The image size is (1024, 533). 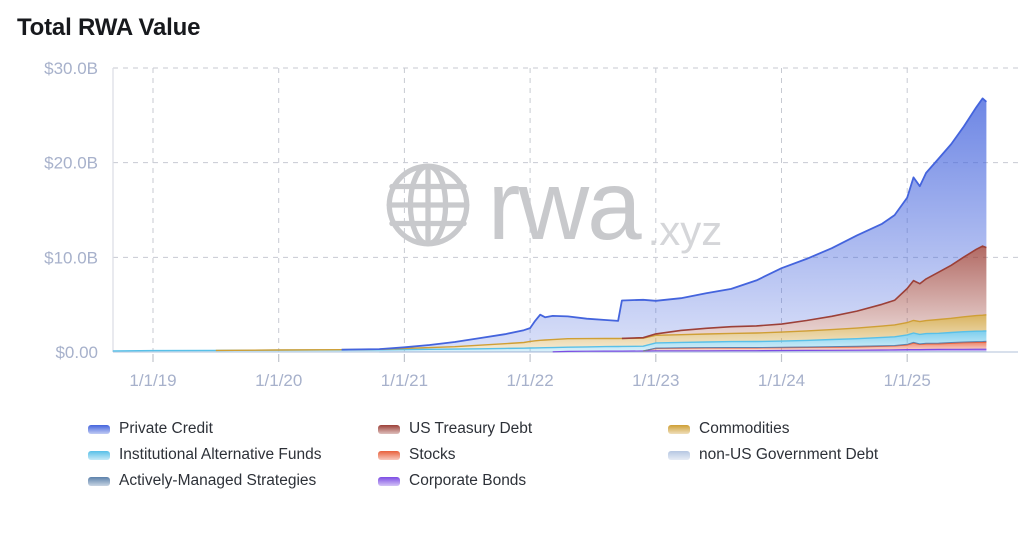 I want to click on legend-label: Private Credit, so click(x=166, y=428).